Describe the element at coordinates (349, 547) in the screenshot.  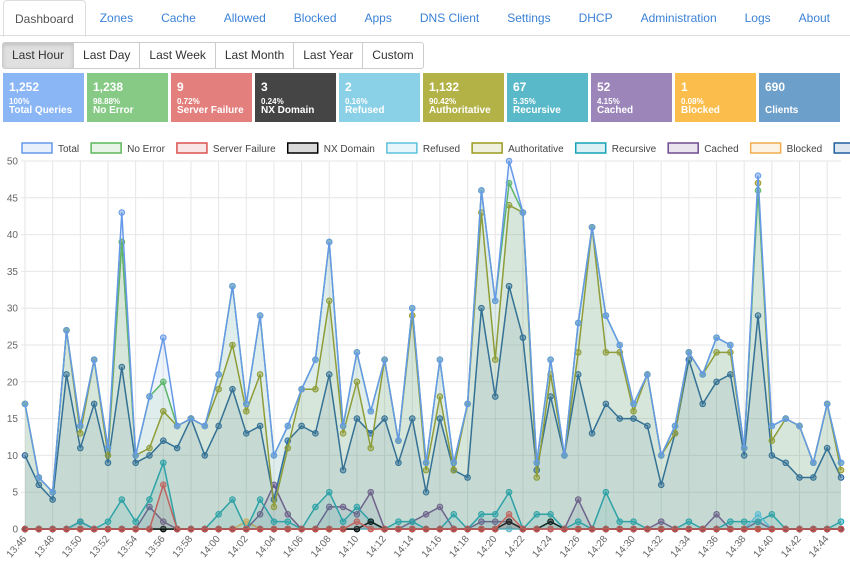
I see `x-tick-label: 14:10` at that location.